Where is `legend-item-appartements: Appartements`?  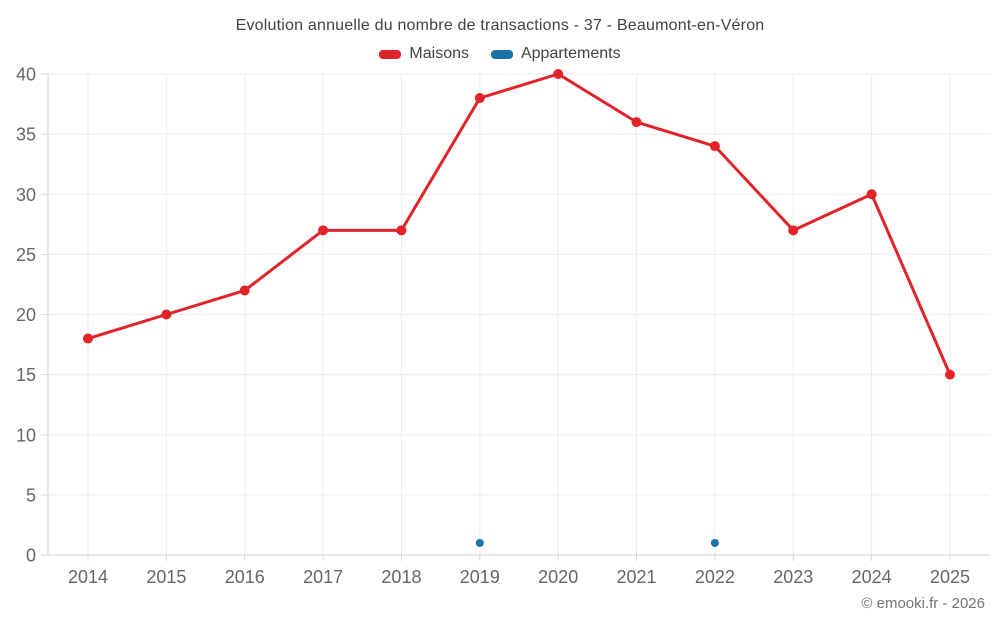 legend-item-appartements: Appartements is located at coordinates (555, 54).